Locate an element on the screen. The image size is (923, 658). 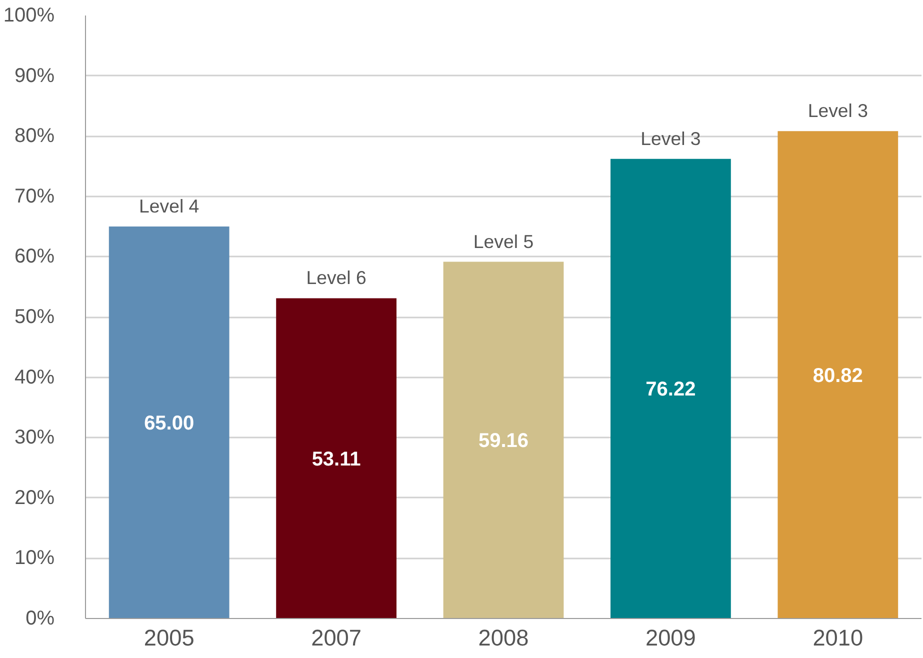
y-tick-label: 40% is located at coordinates (34, 377).